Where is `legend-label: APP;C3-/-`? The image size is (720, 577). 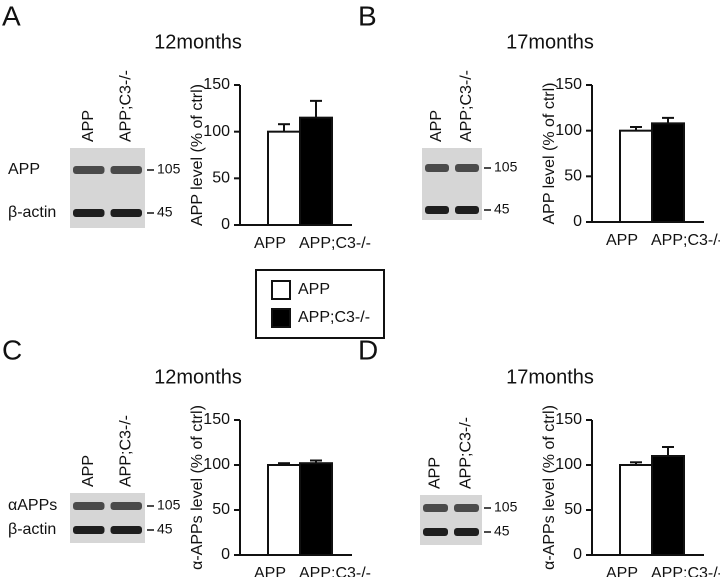 legend-label: APP;C3-/- is located at coordinates (334, 317).